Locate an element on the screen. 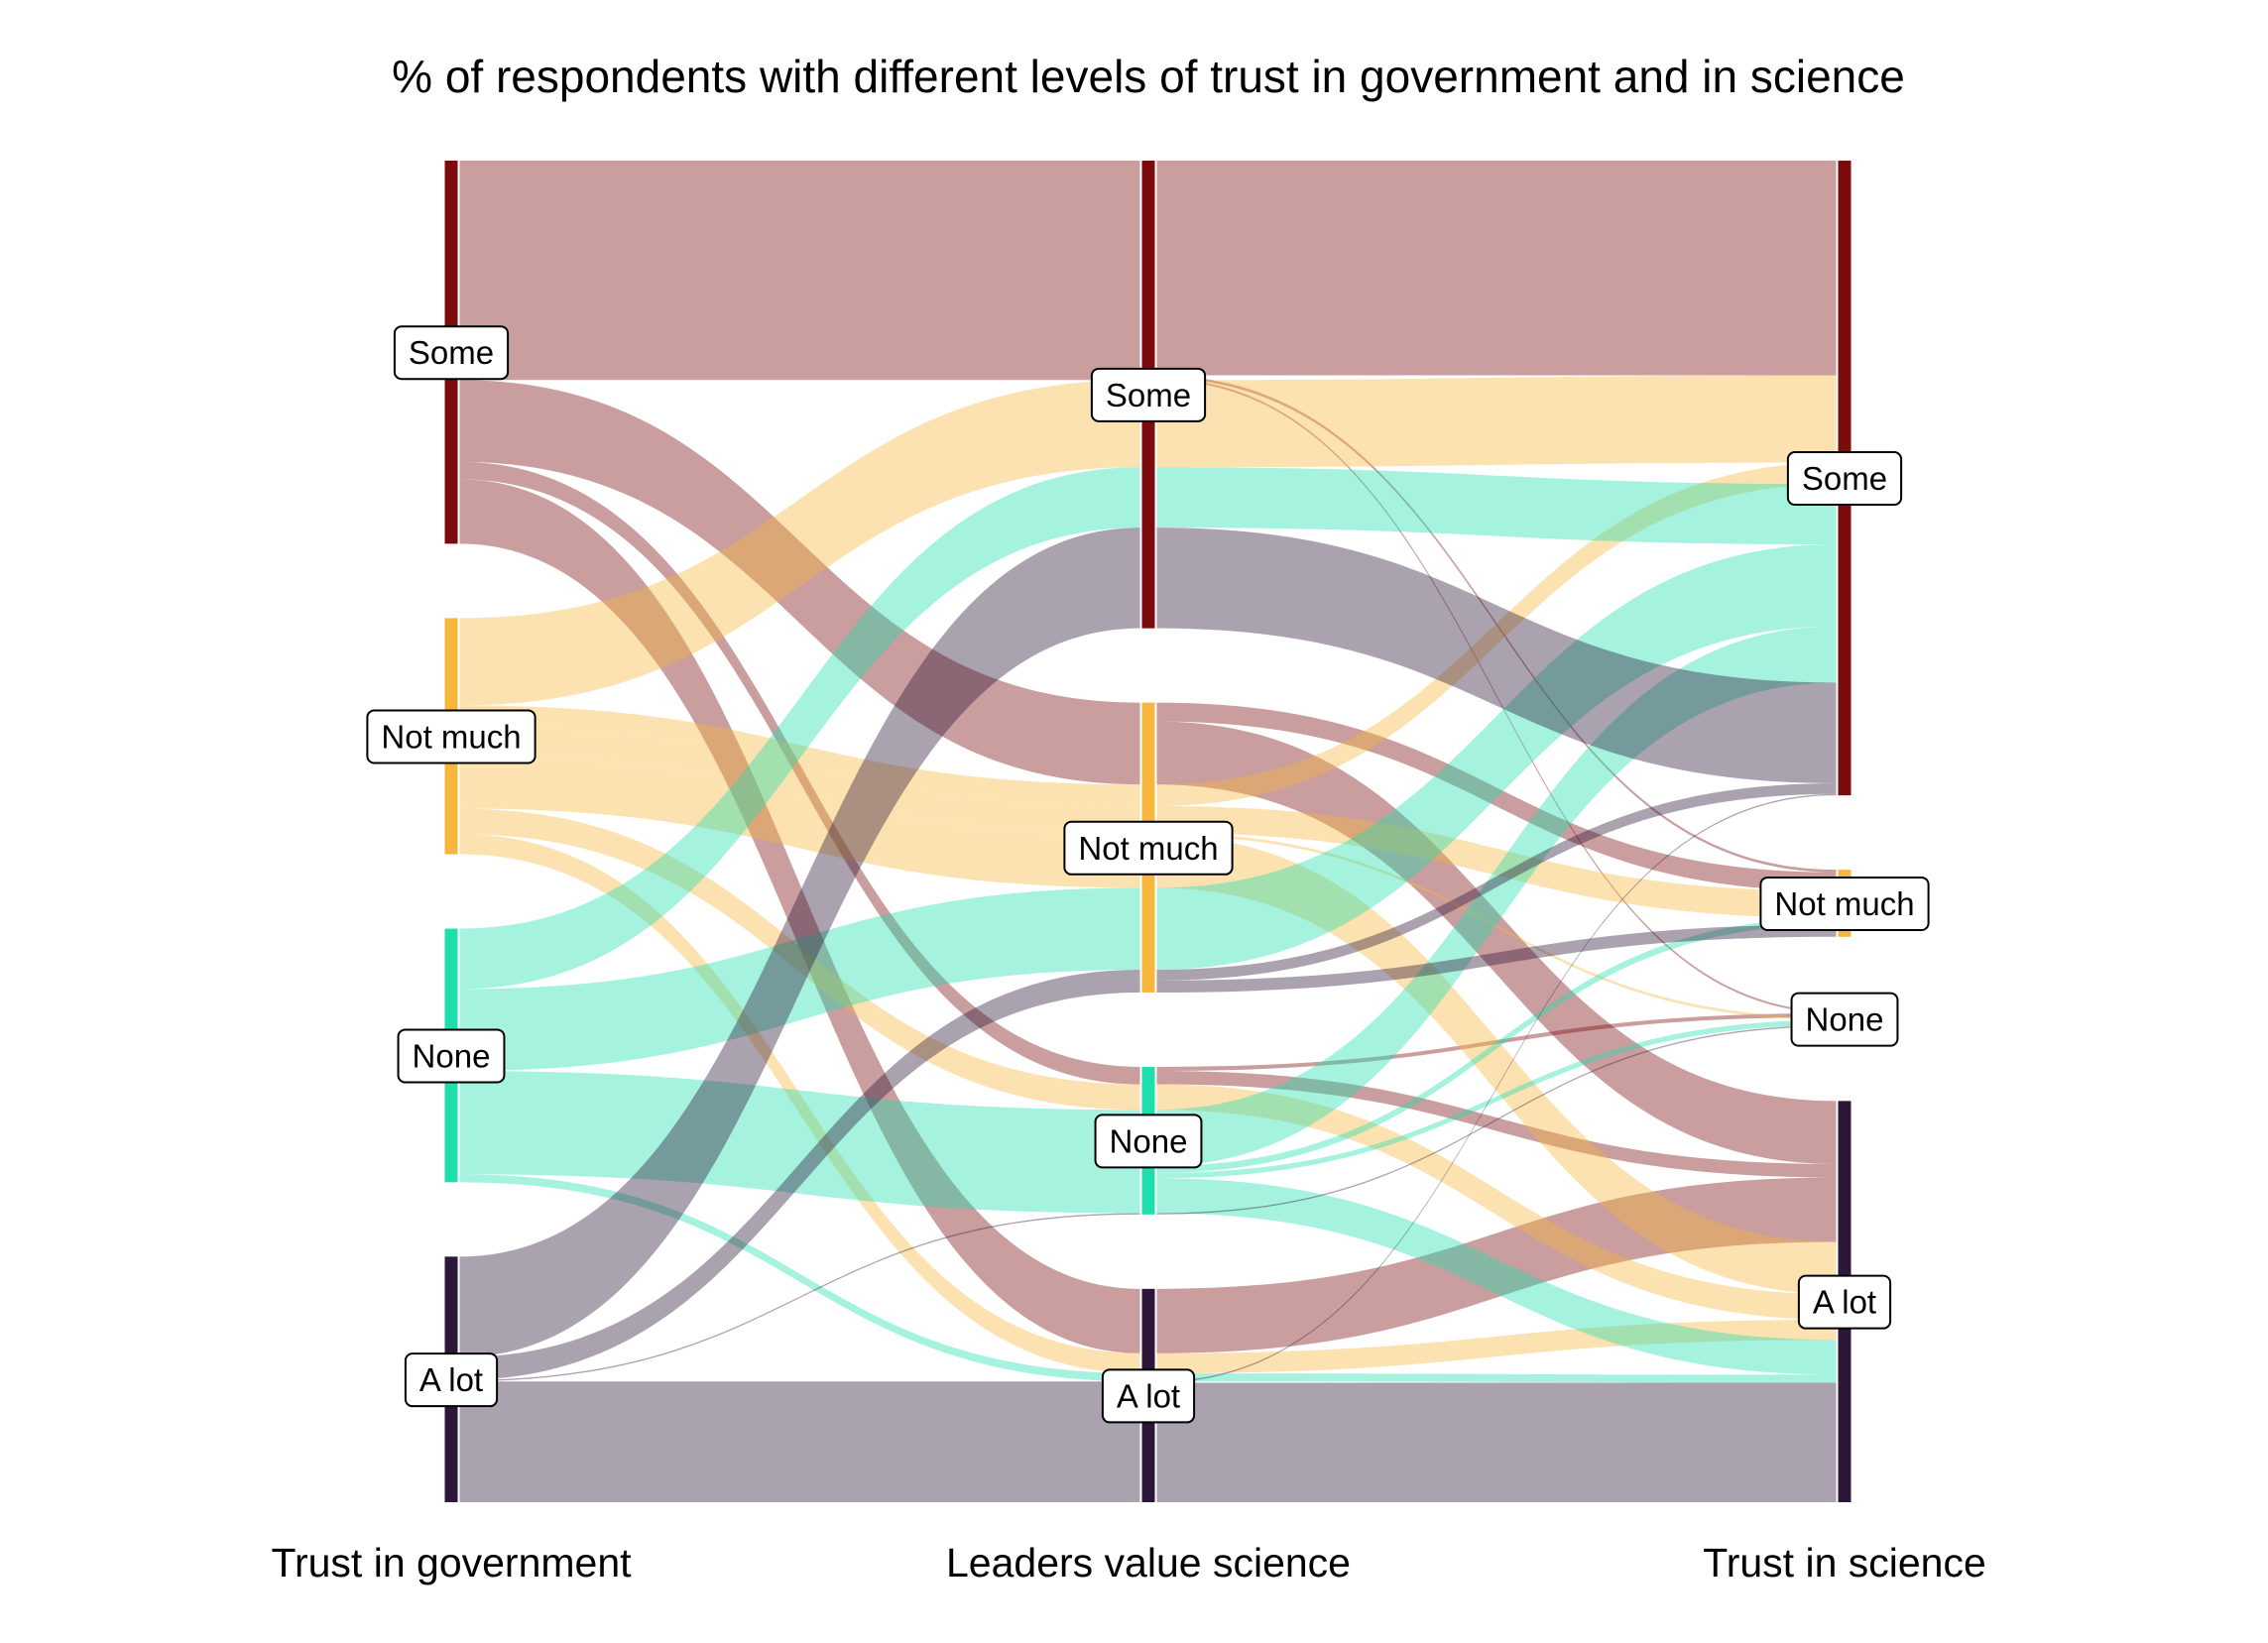  flow-none-none-some-seg1 is located at coordinates (799, 1119).